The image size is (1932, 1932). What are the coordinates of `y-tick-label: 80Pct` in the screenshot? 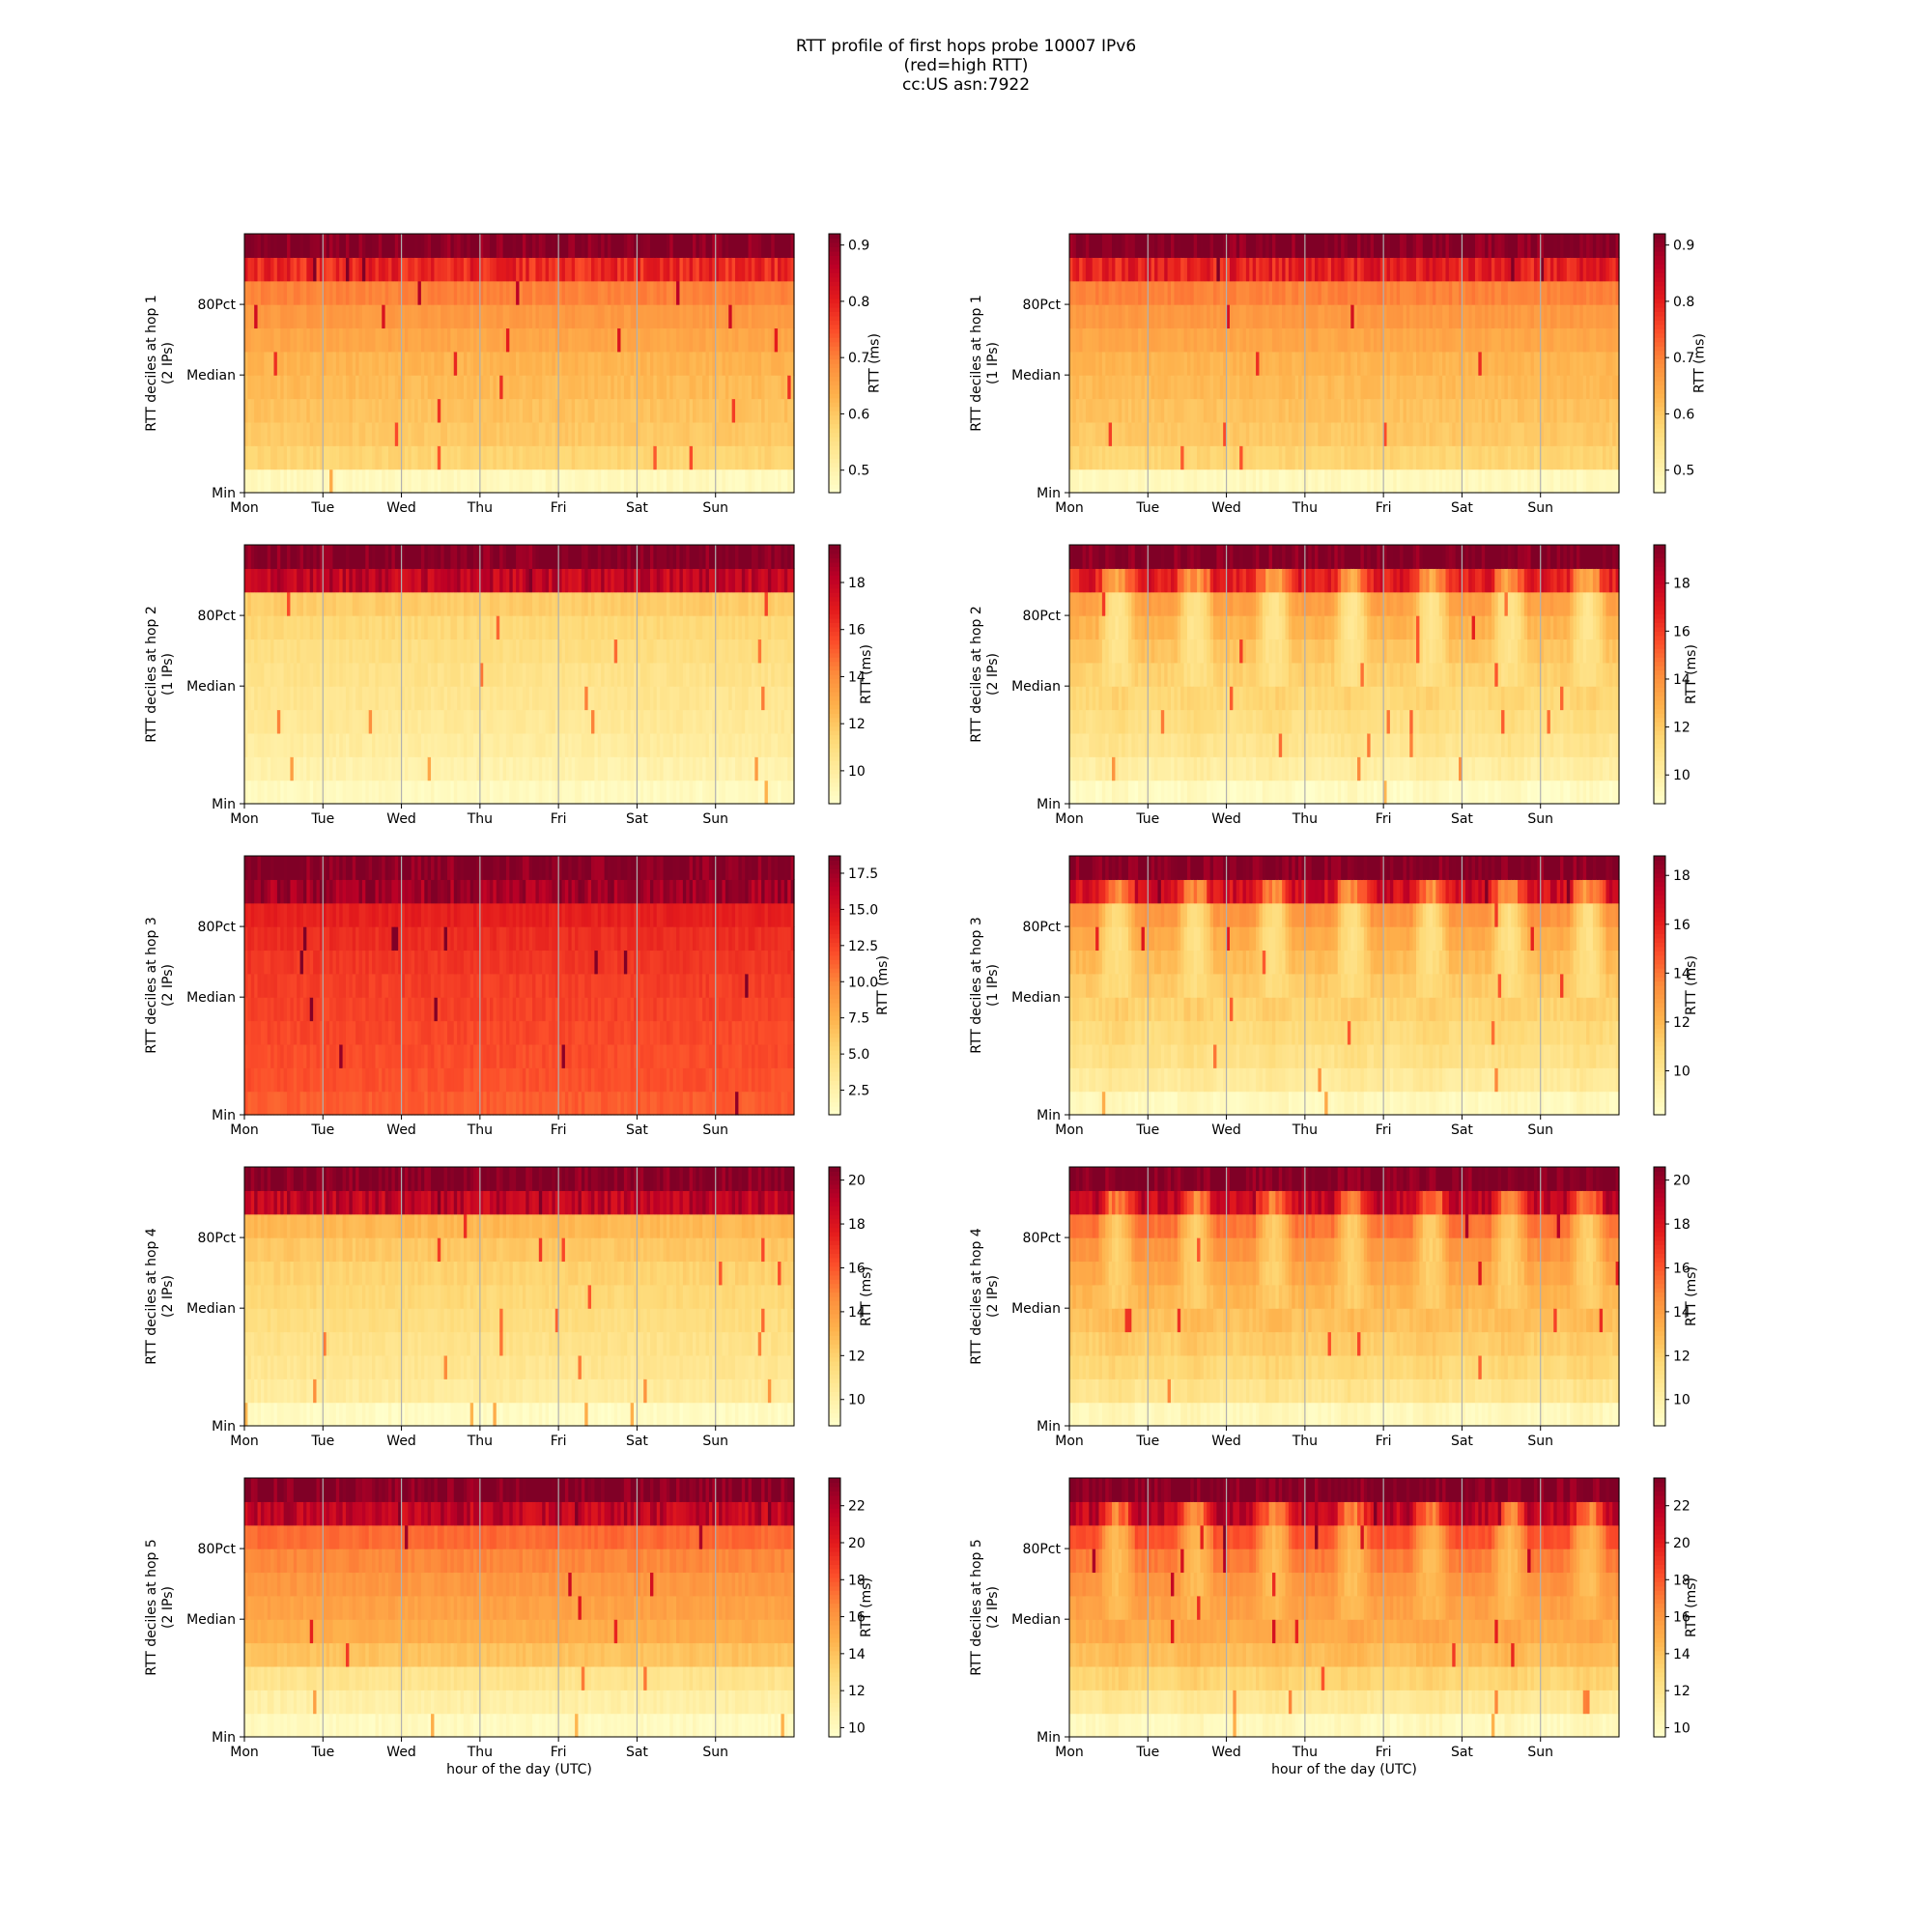 It's located at (217, 305).